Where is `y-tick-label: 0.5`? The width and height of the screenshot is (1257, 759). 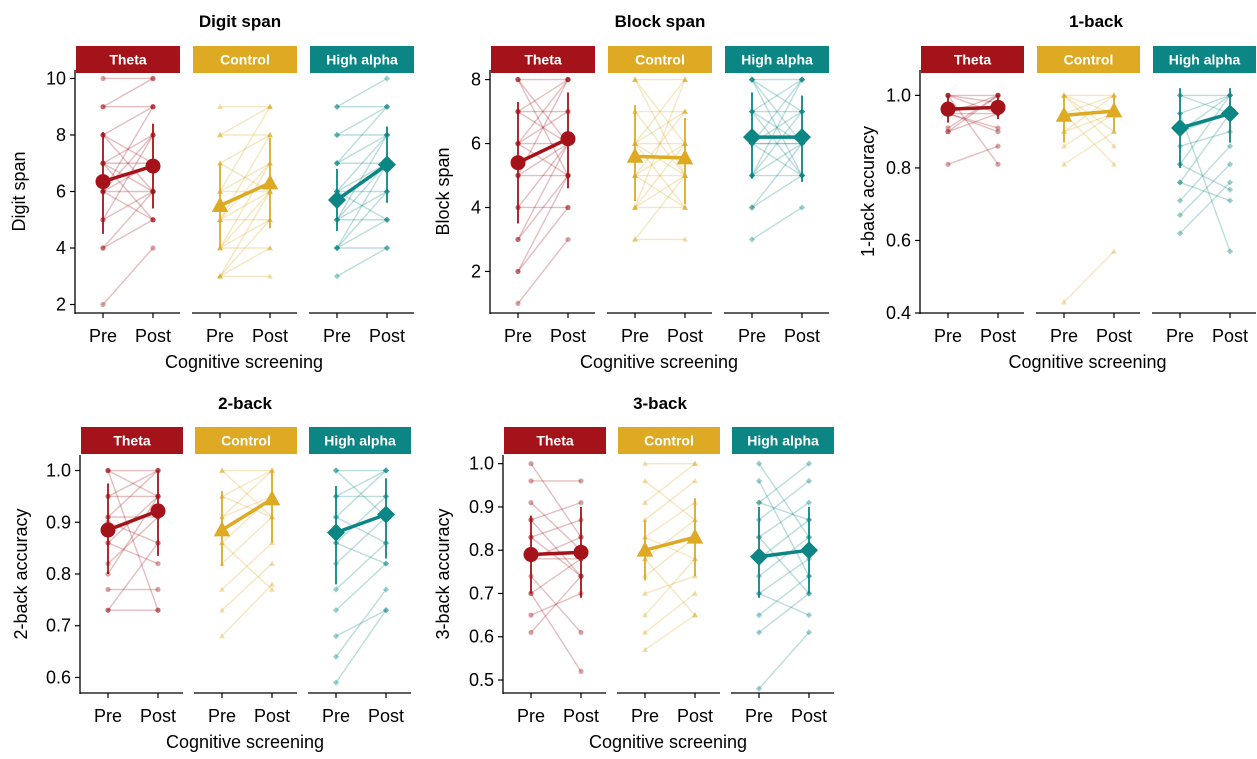
y-tick-label: 0.5 is located at coordinates (481, 680).